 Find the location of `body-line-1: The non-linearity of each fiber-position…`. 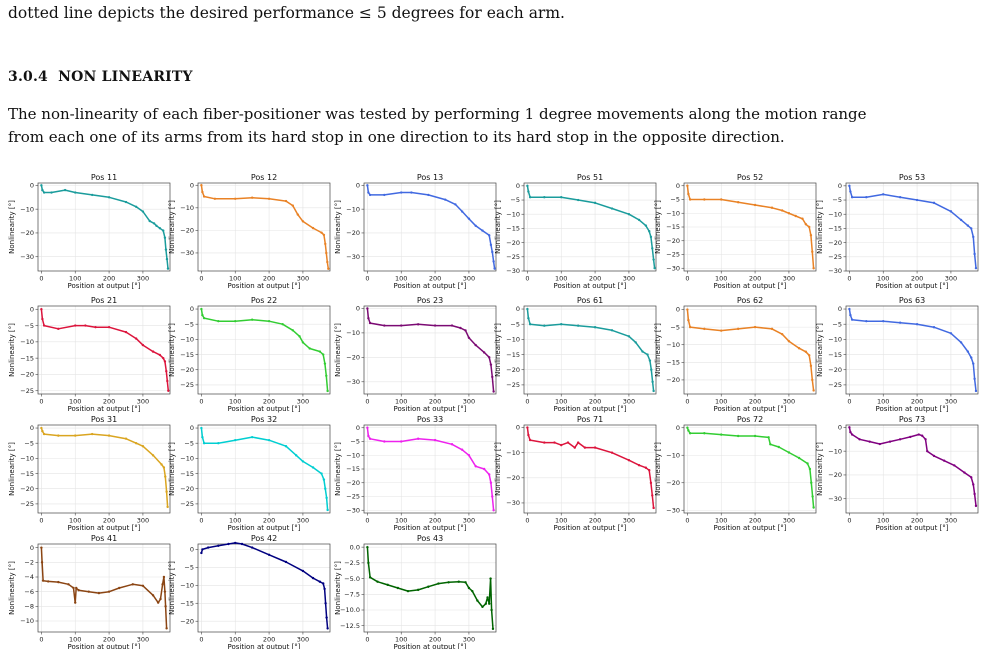

body-line-1: The non-linearity of each fiber-position… is located at coordinates (437, 114).